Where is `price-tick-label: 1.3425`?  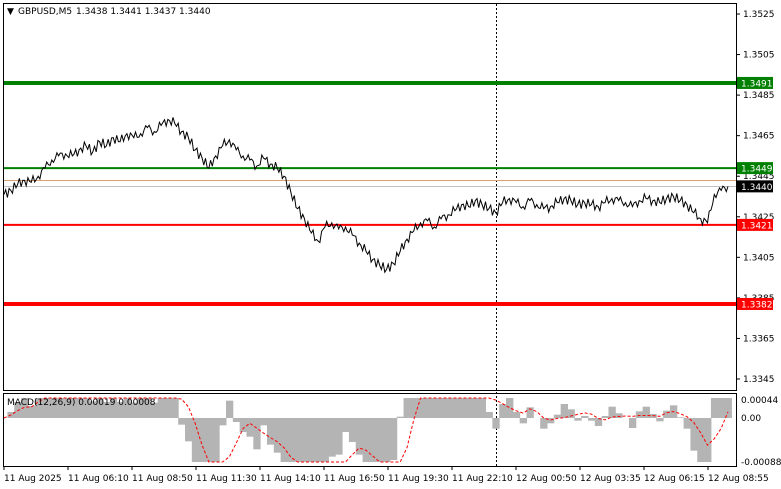 price-tick-label: 1.3425 is located at coordinates (759, 218).